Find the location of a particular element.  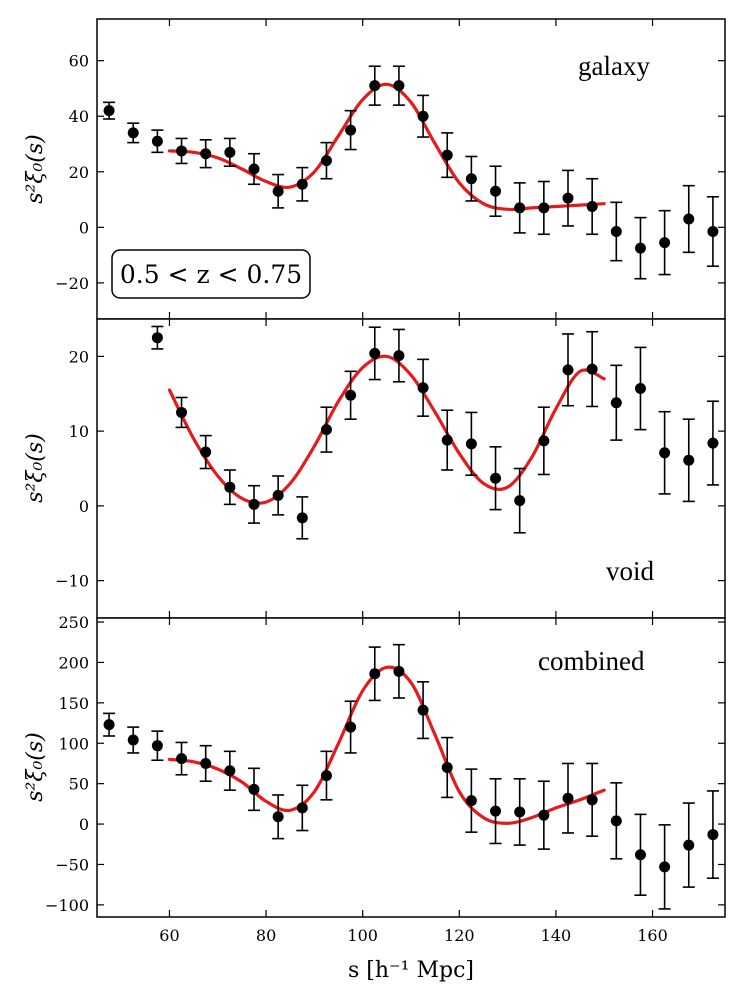

x-tick-label: 140 is located at coordinates (556, 935).